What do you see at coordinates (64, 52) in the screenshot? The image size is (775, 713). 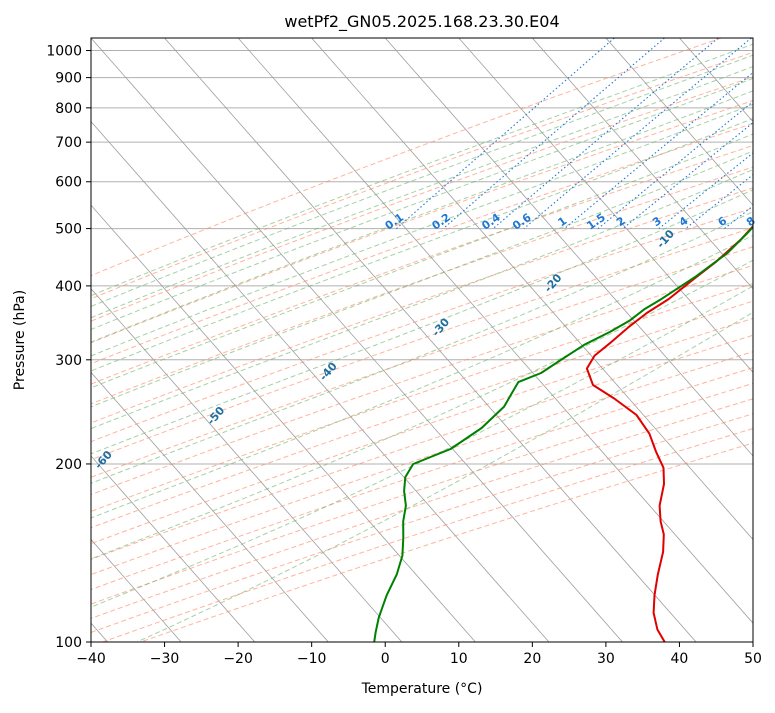 I see `y-tick-label: 1000` at bounding box center [64, 52].